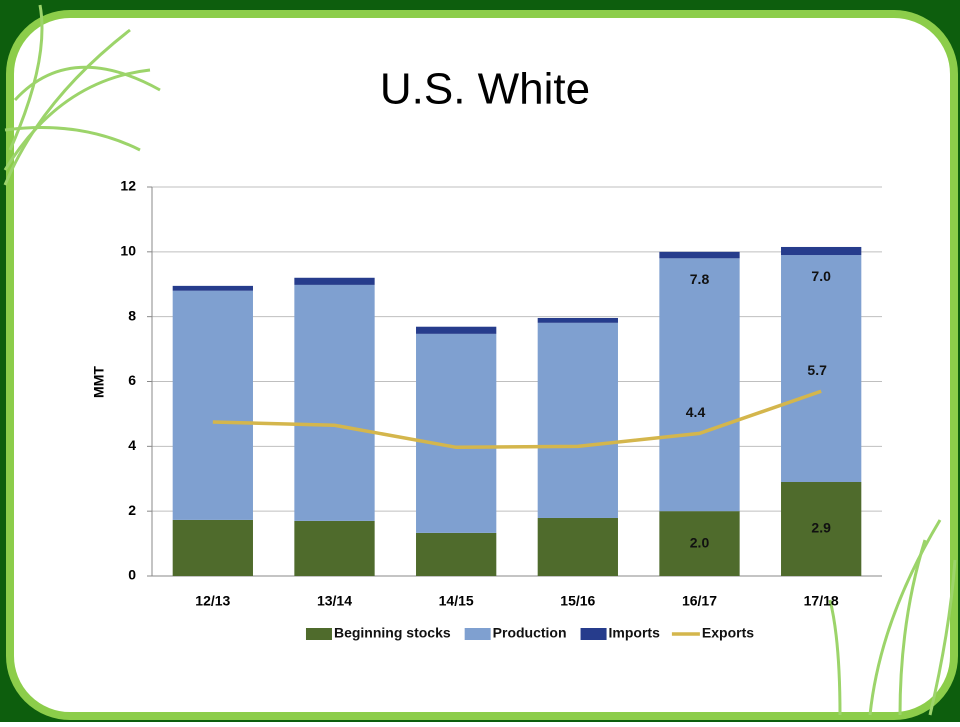 The height and width of the screenshot is (727, 960). I want to click on data-label: 2.9, so click(821, 528).